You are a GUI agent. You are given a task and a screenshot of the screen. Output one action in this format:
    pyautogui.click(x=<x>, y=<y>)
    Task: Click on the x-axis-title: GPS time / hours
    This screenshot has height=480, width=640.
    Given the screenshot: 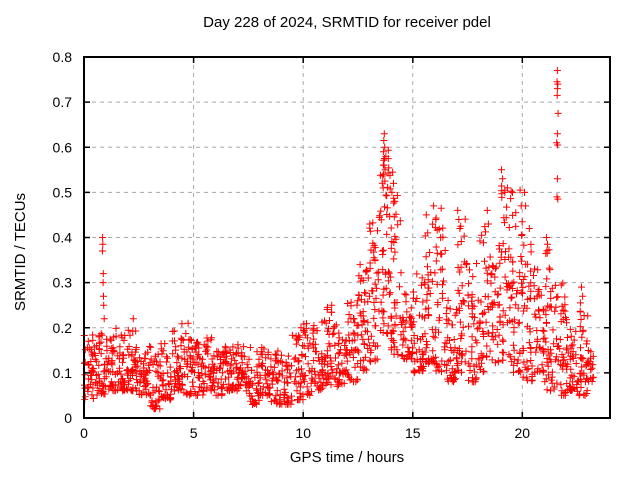 What is the action you would take?
    pyautogui.click(x=347, y=457)
    